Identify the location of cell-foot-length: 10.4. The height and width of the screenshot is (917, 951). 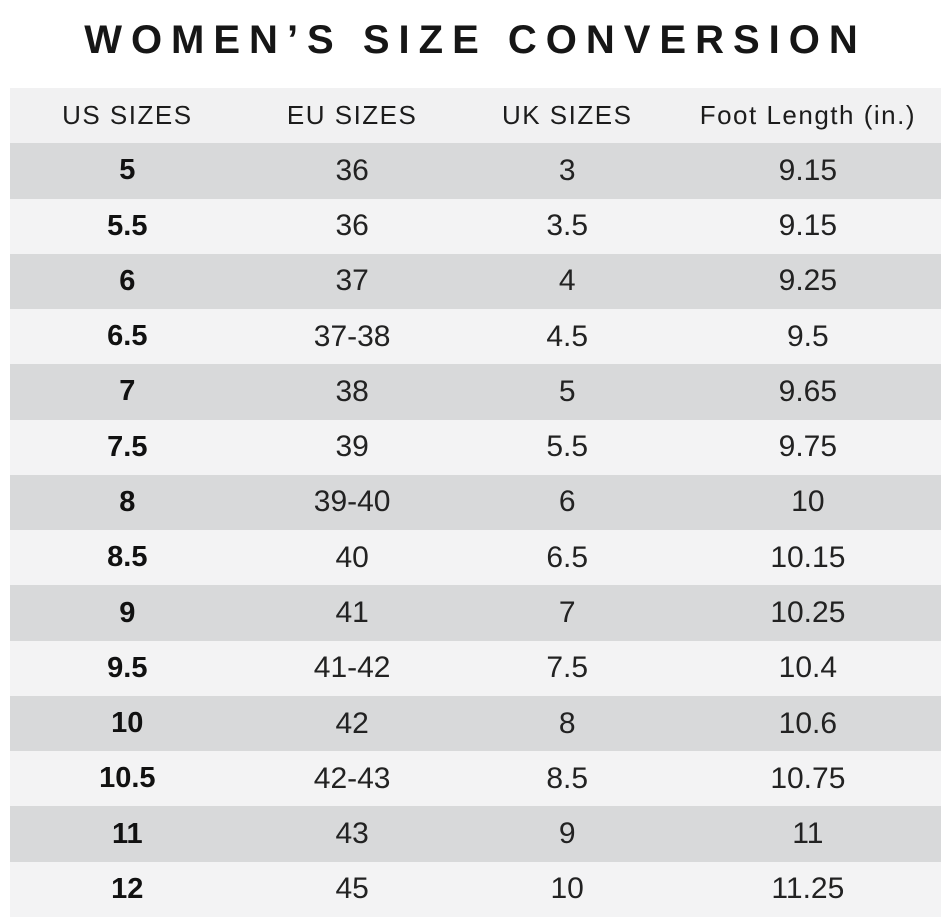
(808, 668).